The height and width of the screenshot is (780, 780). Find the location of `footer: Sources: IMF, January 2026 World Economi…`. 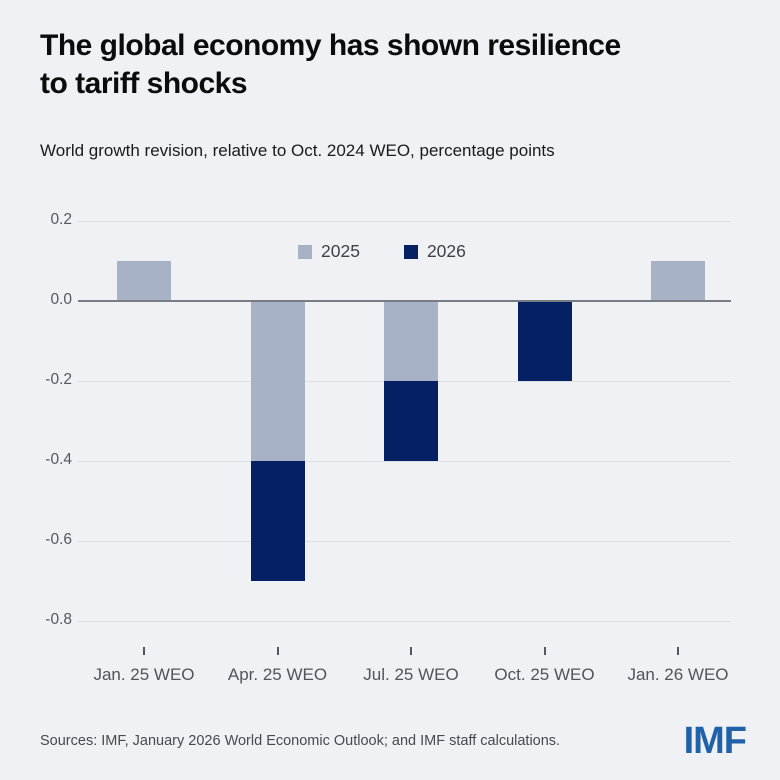

footer: Sources: IMF, January 2026 World Economi… is located at coordinates (393, 741).